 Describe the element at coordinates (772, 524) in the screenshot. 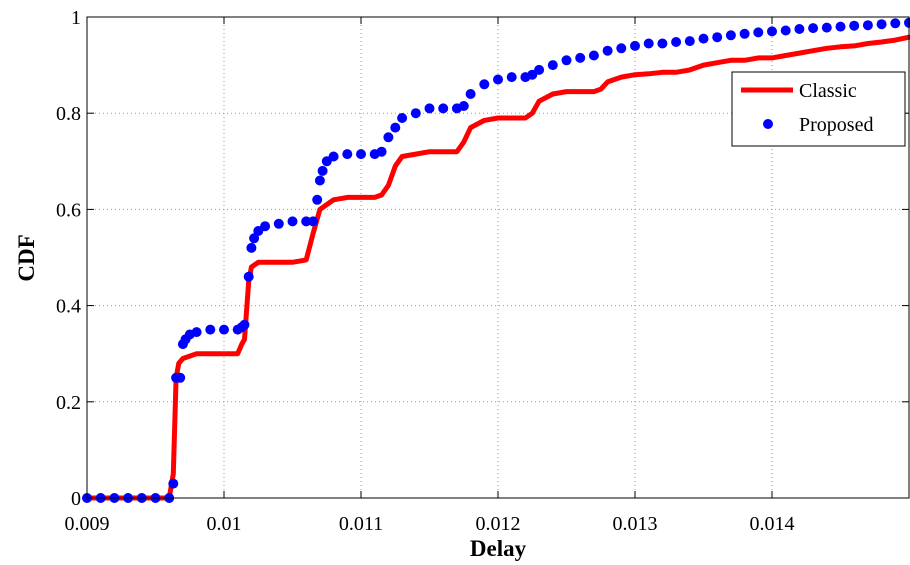

I see `x-tick-label: 0.014` at that location.